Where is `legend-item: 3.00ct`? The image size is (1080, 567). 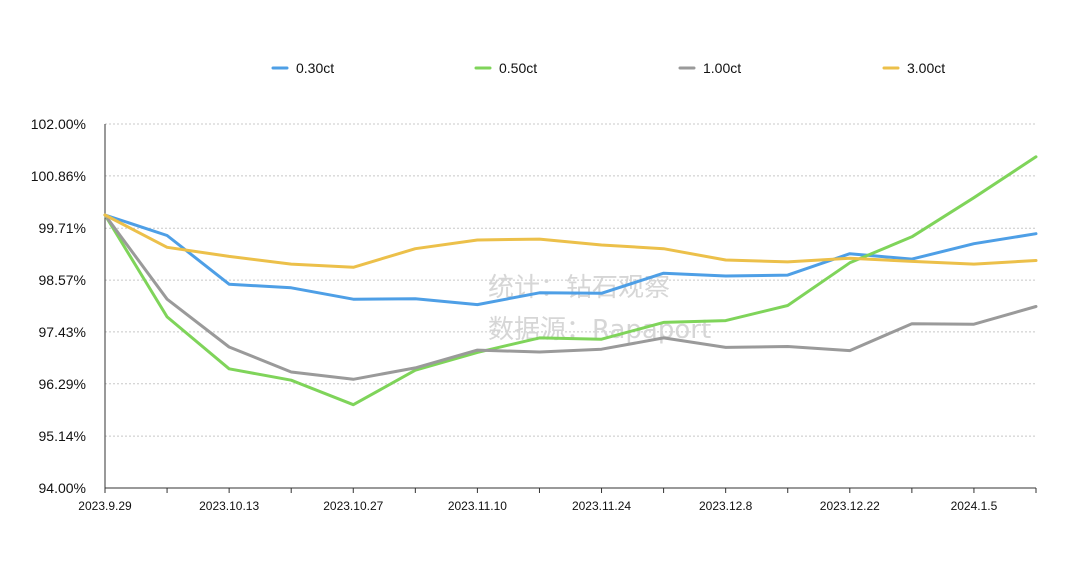 legend-item: 3.00ct is located at coordinates (913, 68).